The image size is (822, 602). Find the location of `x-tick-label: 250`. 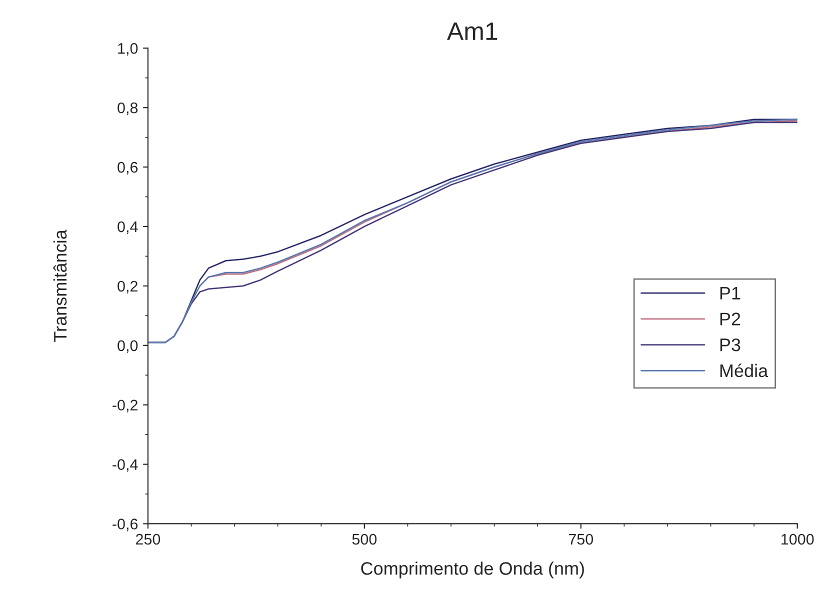

x-tick-label: 250 is located at coordinates (148, 539).